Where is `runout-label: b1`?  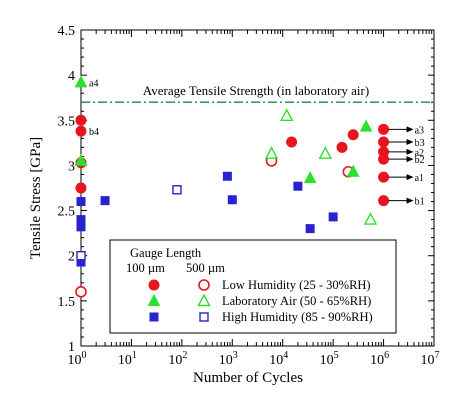
runout-label: b1 is located at coordinates (420, 202).